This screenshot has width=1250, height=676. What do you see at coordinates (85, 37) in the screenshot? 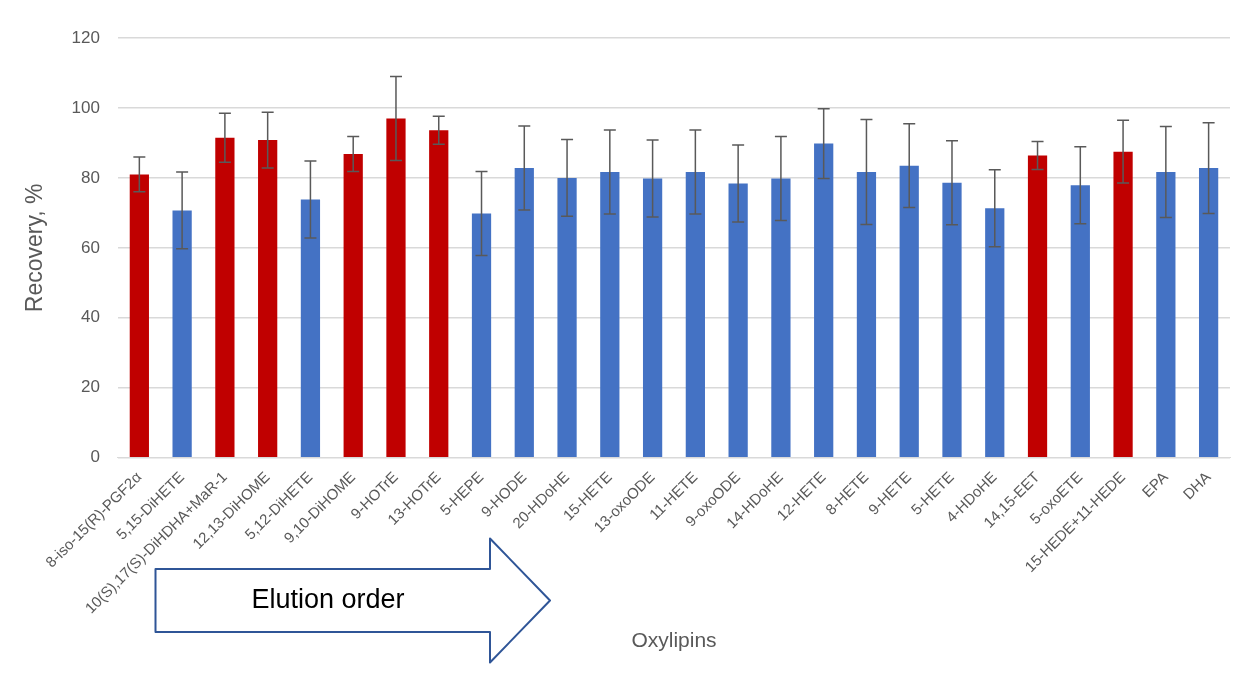
I see `y-tick-label: 120` at bounding box center [85, 37].